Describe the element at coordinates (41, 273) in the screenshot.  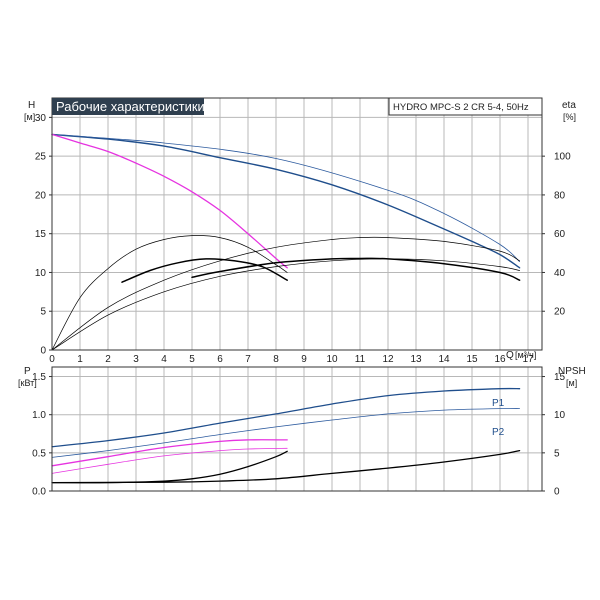
I see `left-tick-label: 10` at that location.